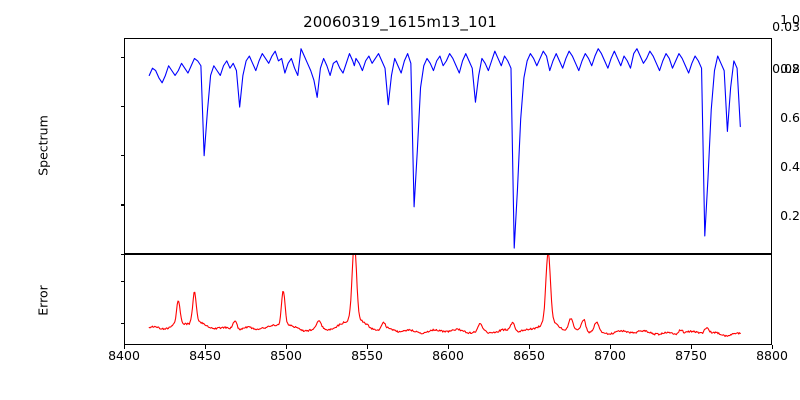  I want to click on xtick-label: 8650, so click(529, 355).